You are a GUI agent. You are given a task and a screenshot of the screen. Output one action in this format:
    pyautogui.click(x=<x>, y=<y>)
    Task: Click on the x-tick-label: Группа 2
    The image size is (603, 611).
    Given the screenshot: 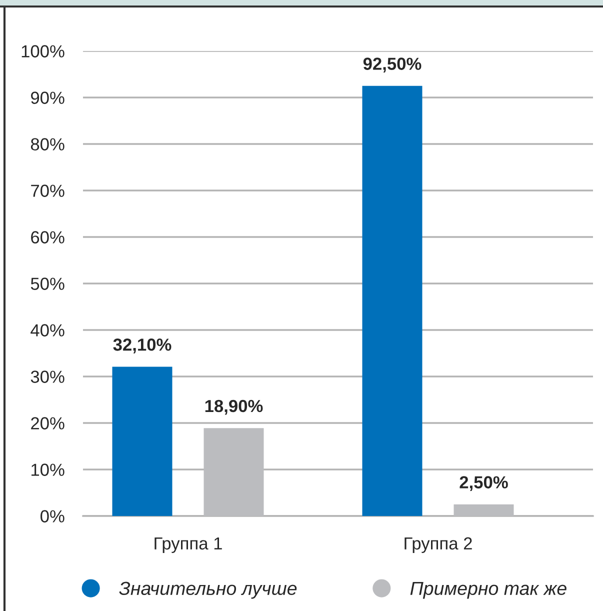 What is the action you would take?
    pyautogui.click(x=438, y=545)
    